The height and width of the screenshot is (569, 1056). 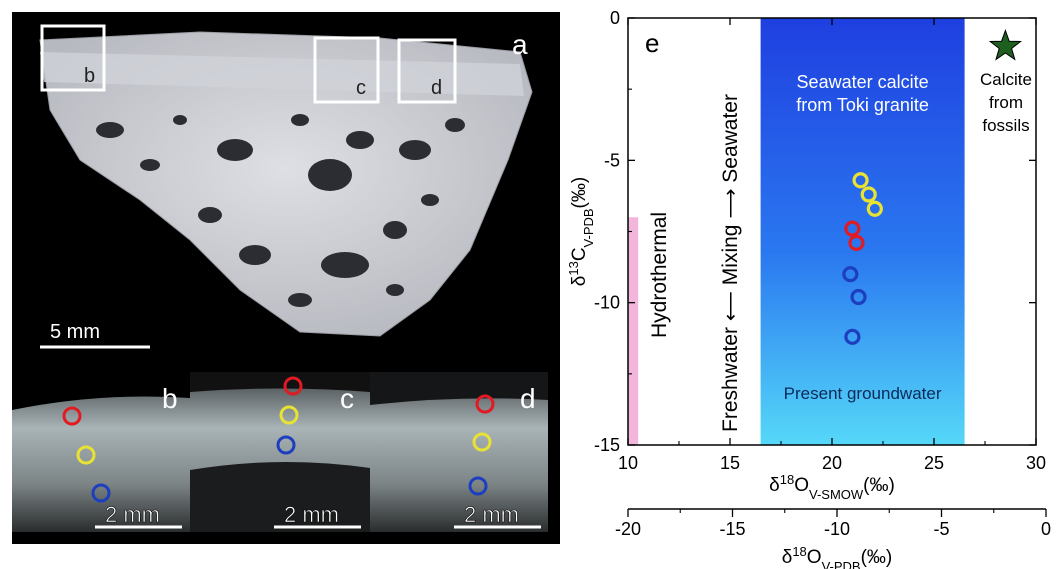 What do you see at coordinates (89, 76) in the screenshot?
I see `zoom-label-b: b` at bounding box center [89, 76].